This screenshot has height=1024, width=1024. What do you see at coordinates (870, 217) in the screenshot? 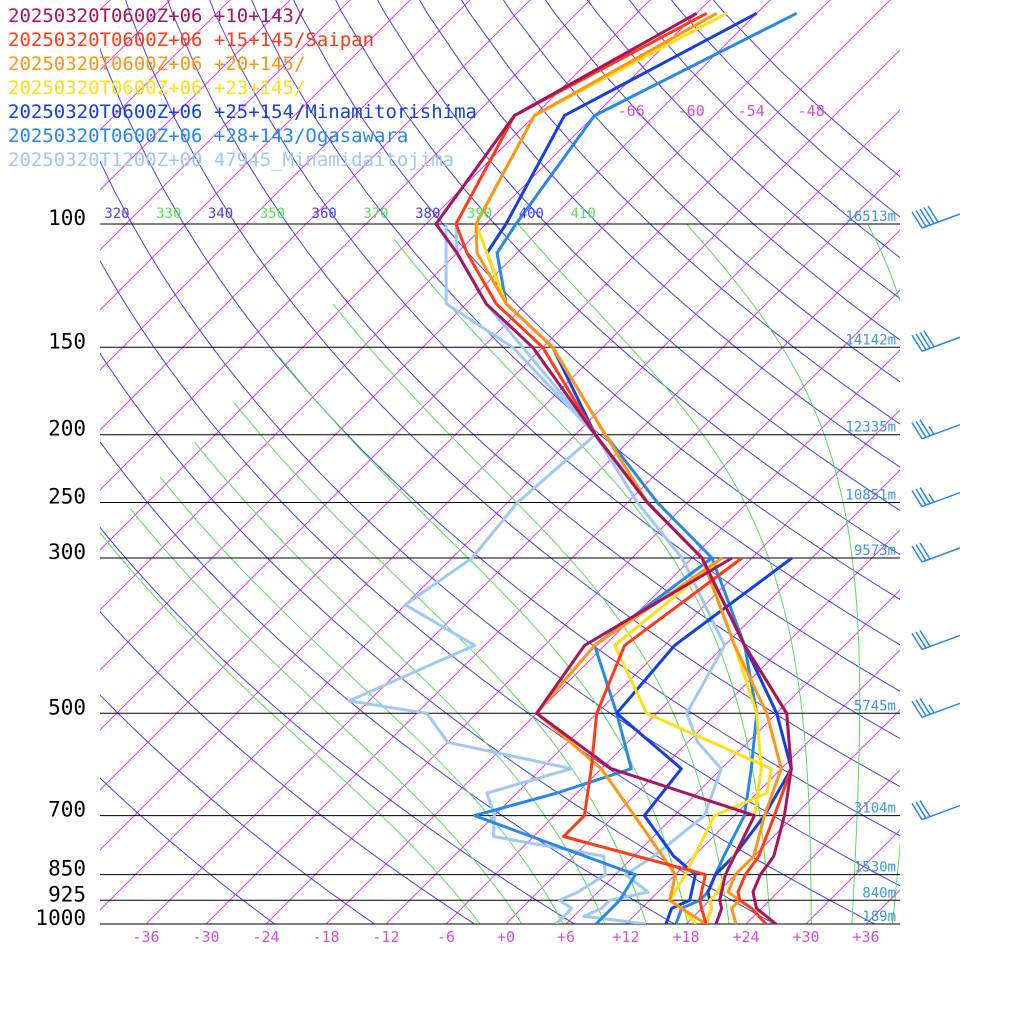
I see `height-label: 16513m` at bounding box center [870, 217].